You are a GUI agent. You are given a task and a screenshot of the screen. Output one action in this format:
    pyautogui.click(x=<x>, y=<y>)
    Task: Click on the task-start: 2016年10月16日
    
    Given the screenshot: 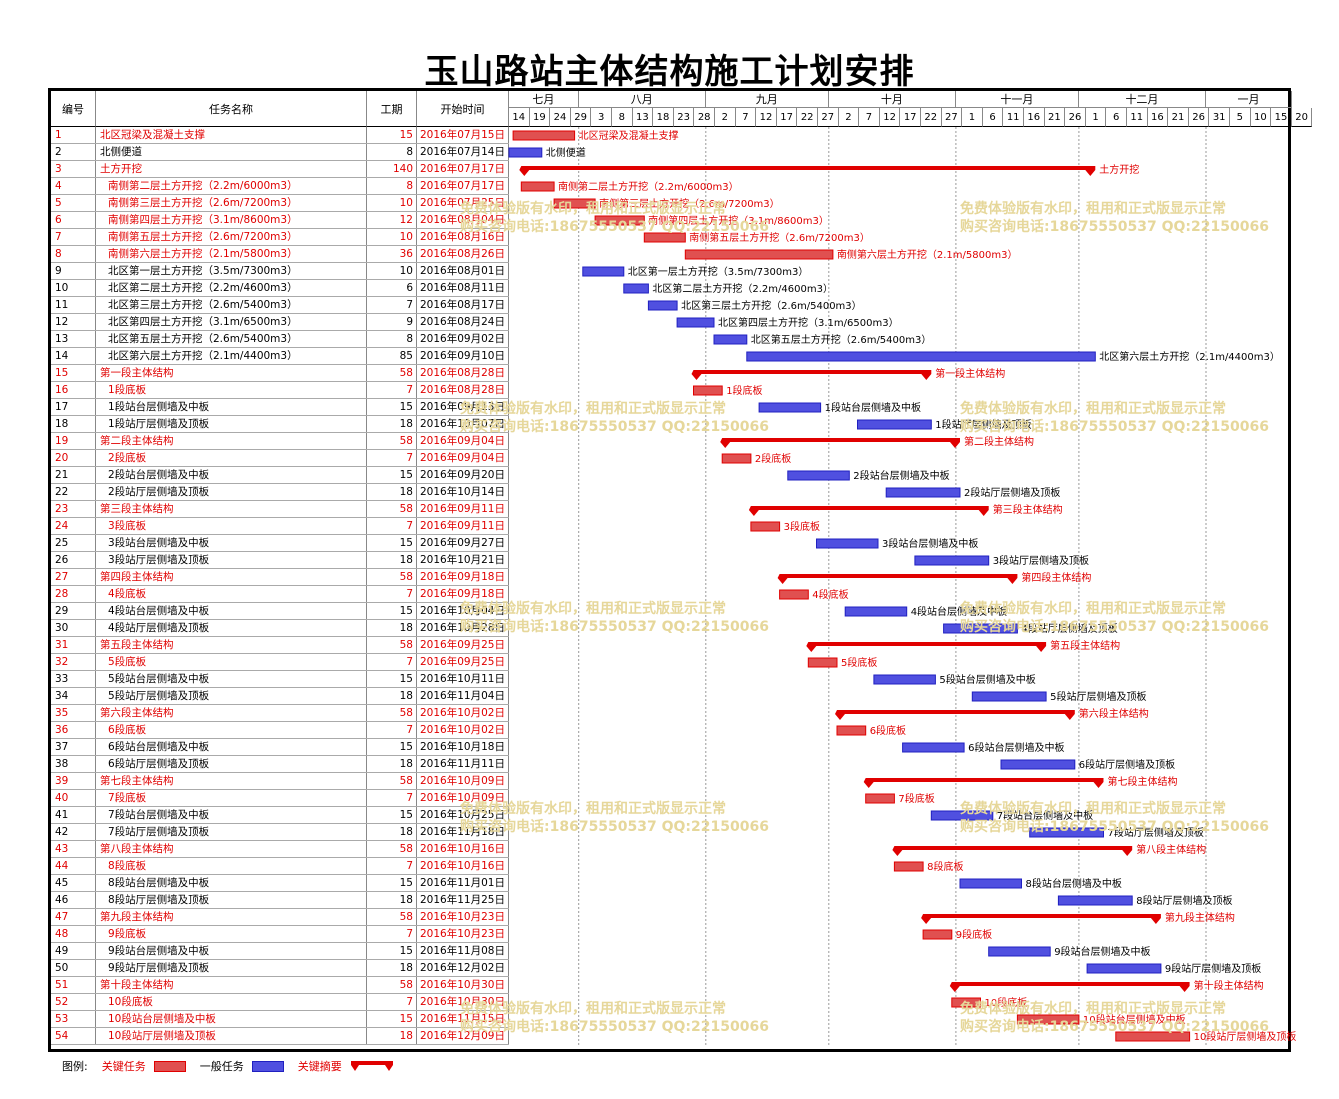 What is the action you would take?
    pyautogui.click(x=463, y=866)
    